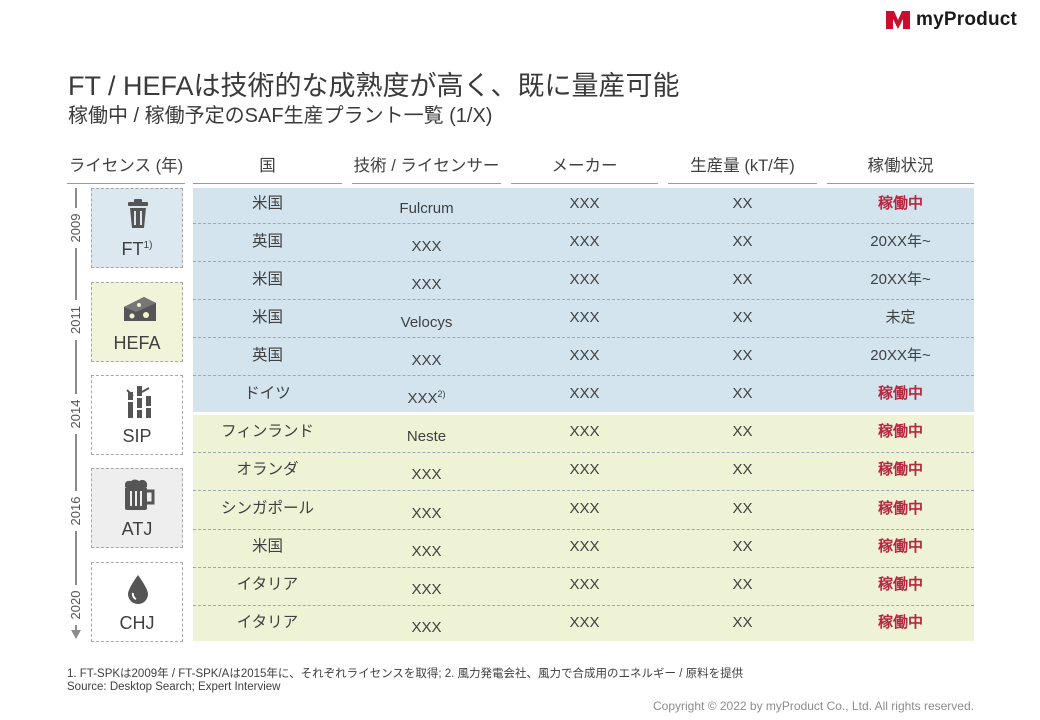  What do you see at coordinates (126, 168) in the screenshot?
I see `column-header-license: ライセンス (年)` at bounding box center [126, 168].